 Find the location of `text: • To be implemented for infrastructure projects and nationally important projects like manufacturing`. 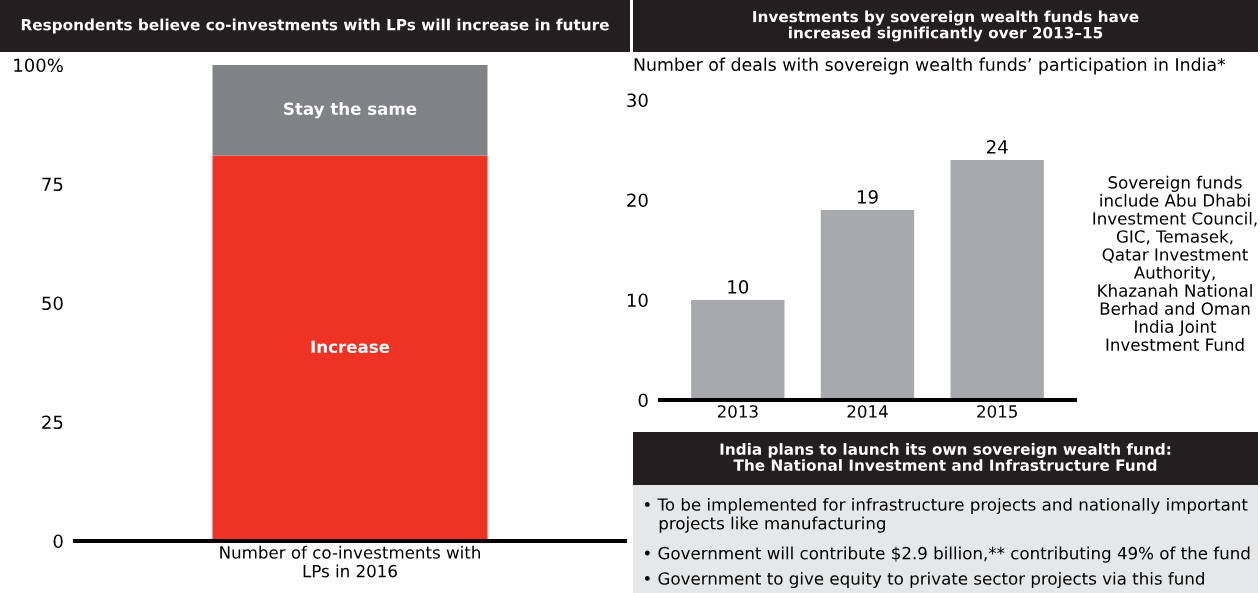

text: • To be implemented for infrastructure projects and nationally important projects like manufacturing is located at coordinates (946, 515).